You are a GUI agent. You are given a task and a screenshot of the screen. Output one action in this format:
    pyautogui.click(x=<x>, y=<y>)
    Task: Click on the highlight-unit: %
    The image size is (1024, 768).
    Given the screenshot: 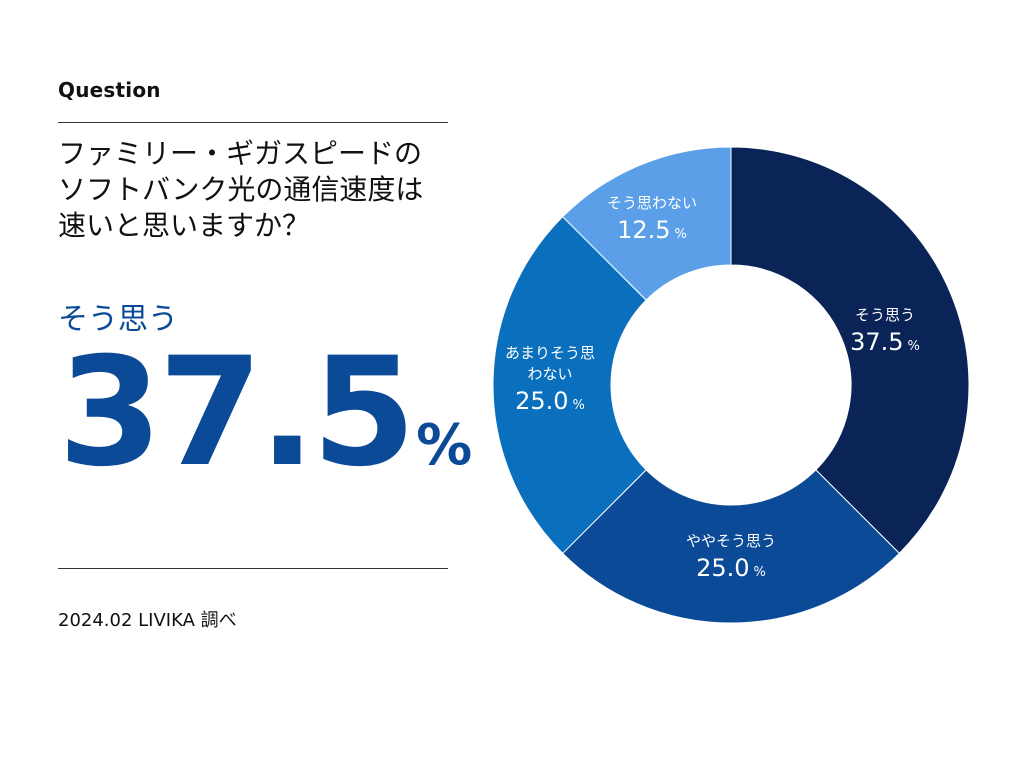 What is the action you would take?
    pyautogui.click(x=444, y=445)
    